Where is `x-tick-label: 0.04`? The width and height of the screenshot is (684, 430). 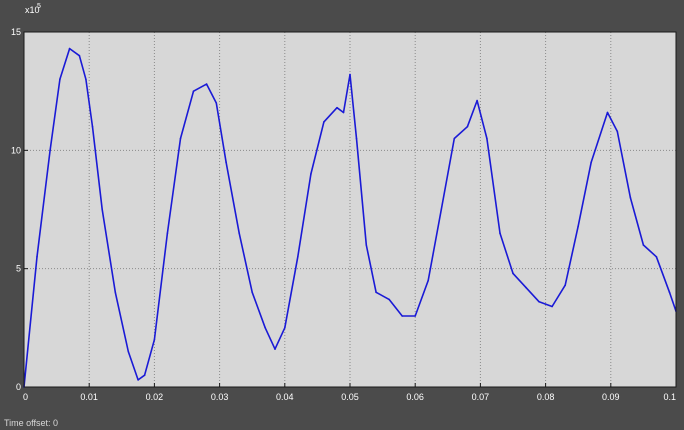 x-tick-label: 0.04 is located at coordinates (285, 397).